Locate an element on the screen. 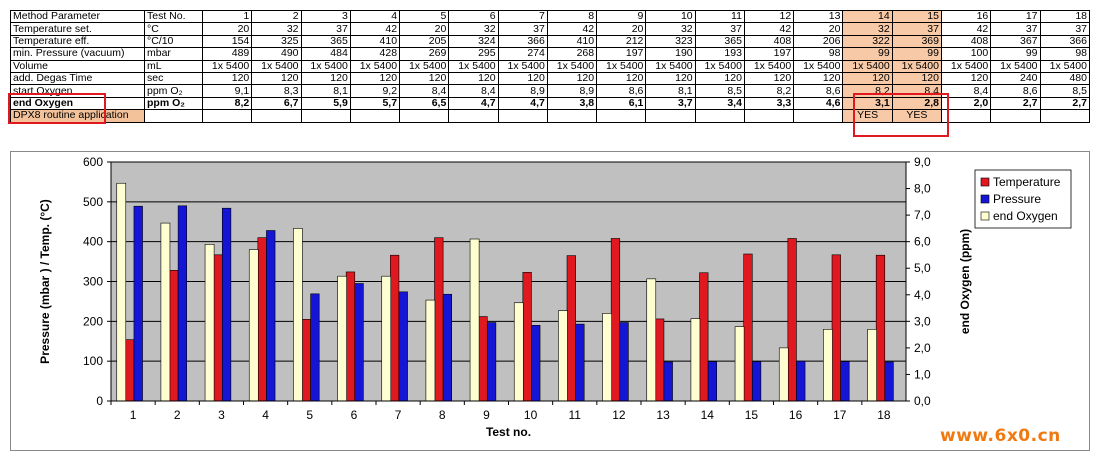 The width and height of the screenshot is (1116, 460). table-cell: 9,1 is located at coordinates (227, 91).